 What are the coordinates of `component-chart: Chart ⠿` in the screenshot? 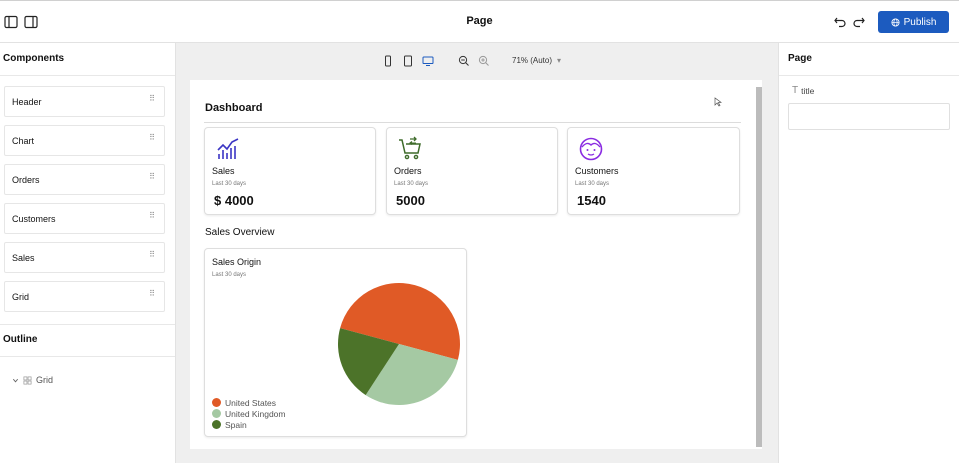 It's located at (84, 140).